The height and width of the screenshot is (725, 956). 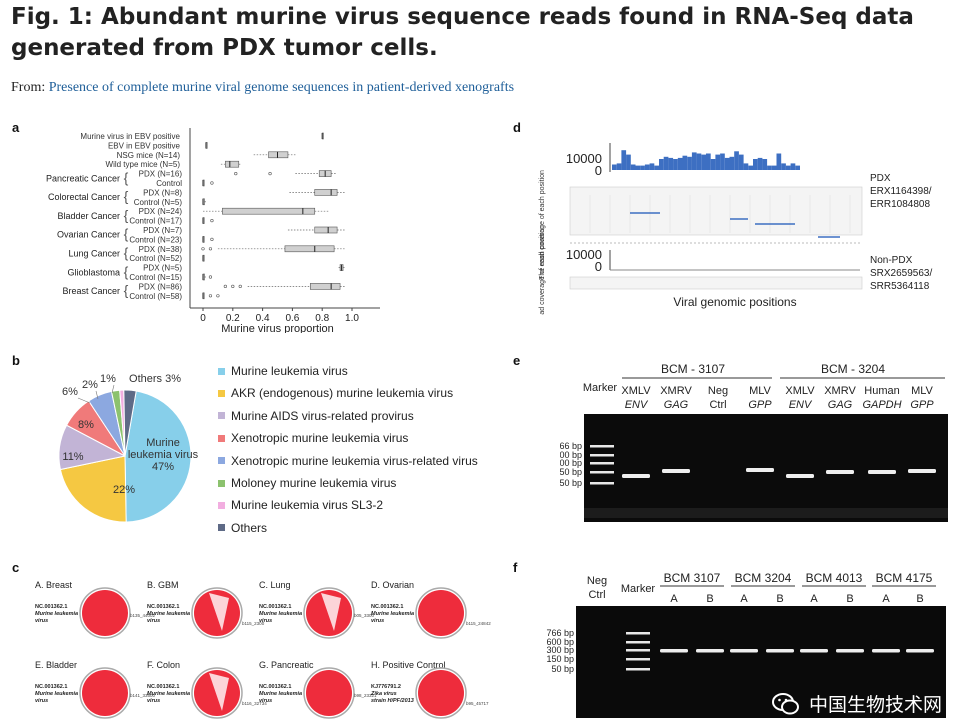 What do you see at coordinates (322, 318) in the screenshot?
I see `x-tick-label: 0.8` at bounding box center [322, 318].